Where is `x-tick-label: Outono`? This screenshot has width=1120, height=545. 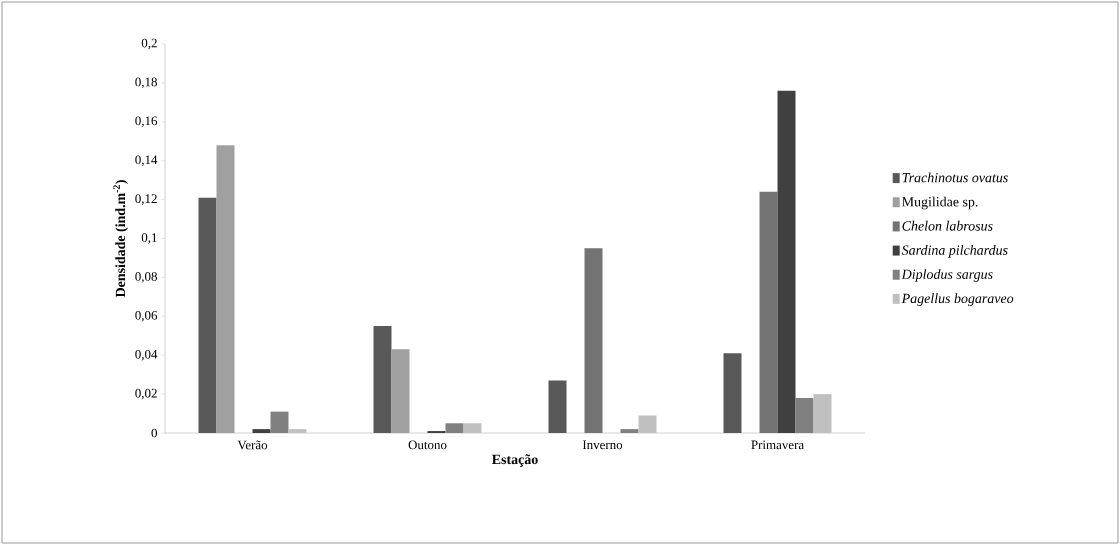
x-tick-label: Outono is located at coordinates (427, 445).